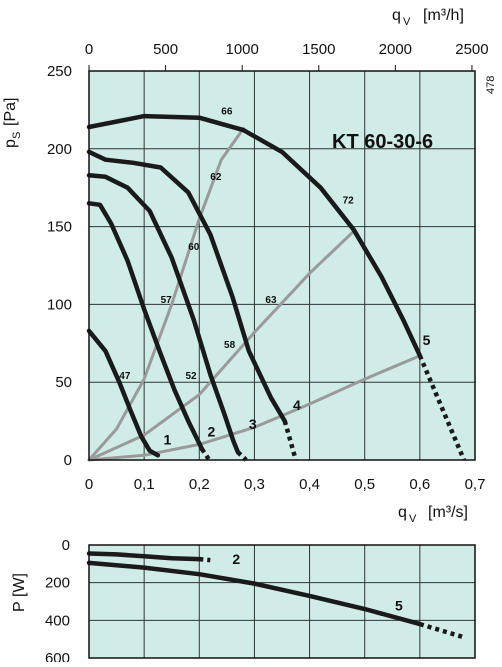  I want to click on y-tick-label-0: 0, so click(68, 460).